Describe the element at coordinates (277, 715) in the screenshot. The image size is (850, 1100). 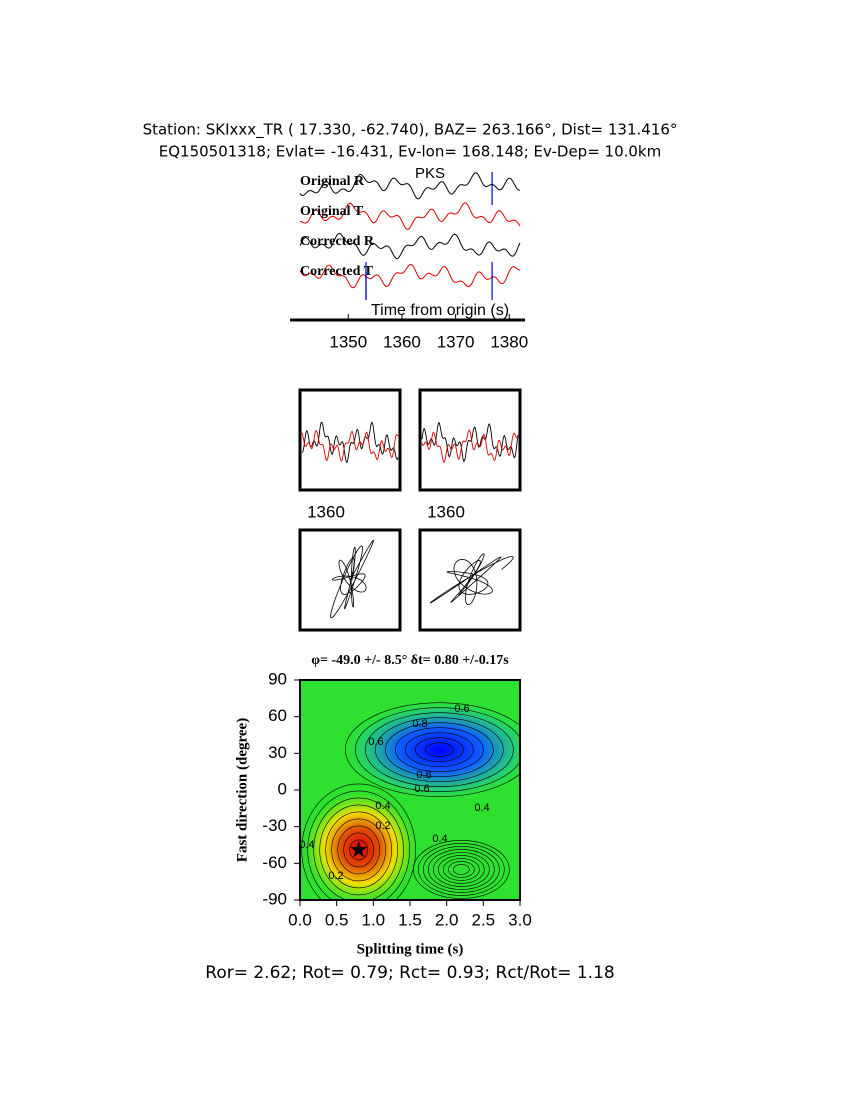
I see `y-tick-label: 60` at that location.